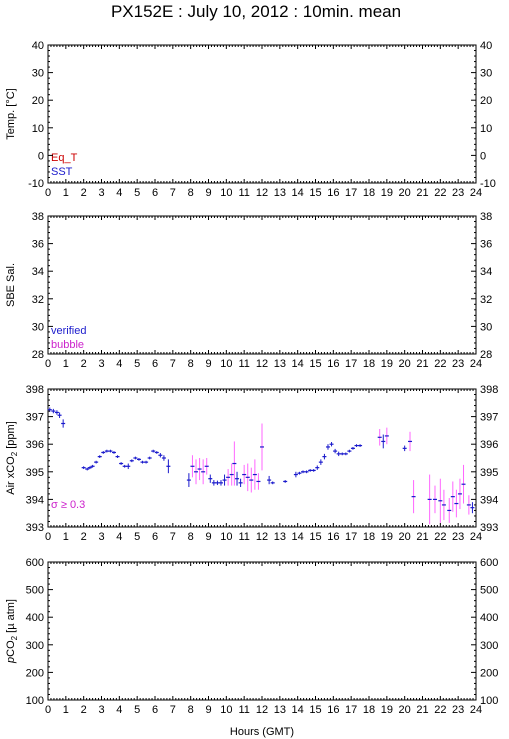 The height and width of the screenshot is (739, 509). I want to click on air-xtick-label: 22, so click(440, 537).